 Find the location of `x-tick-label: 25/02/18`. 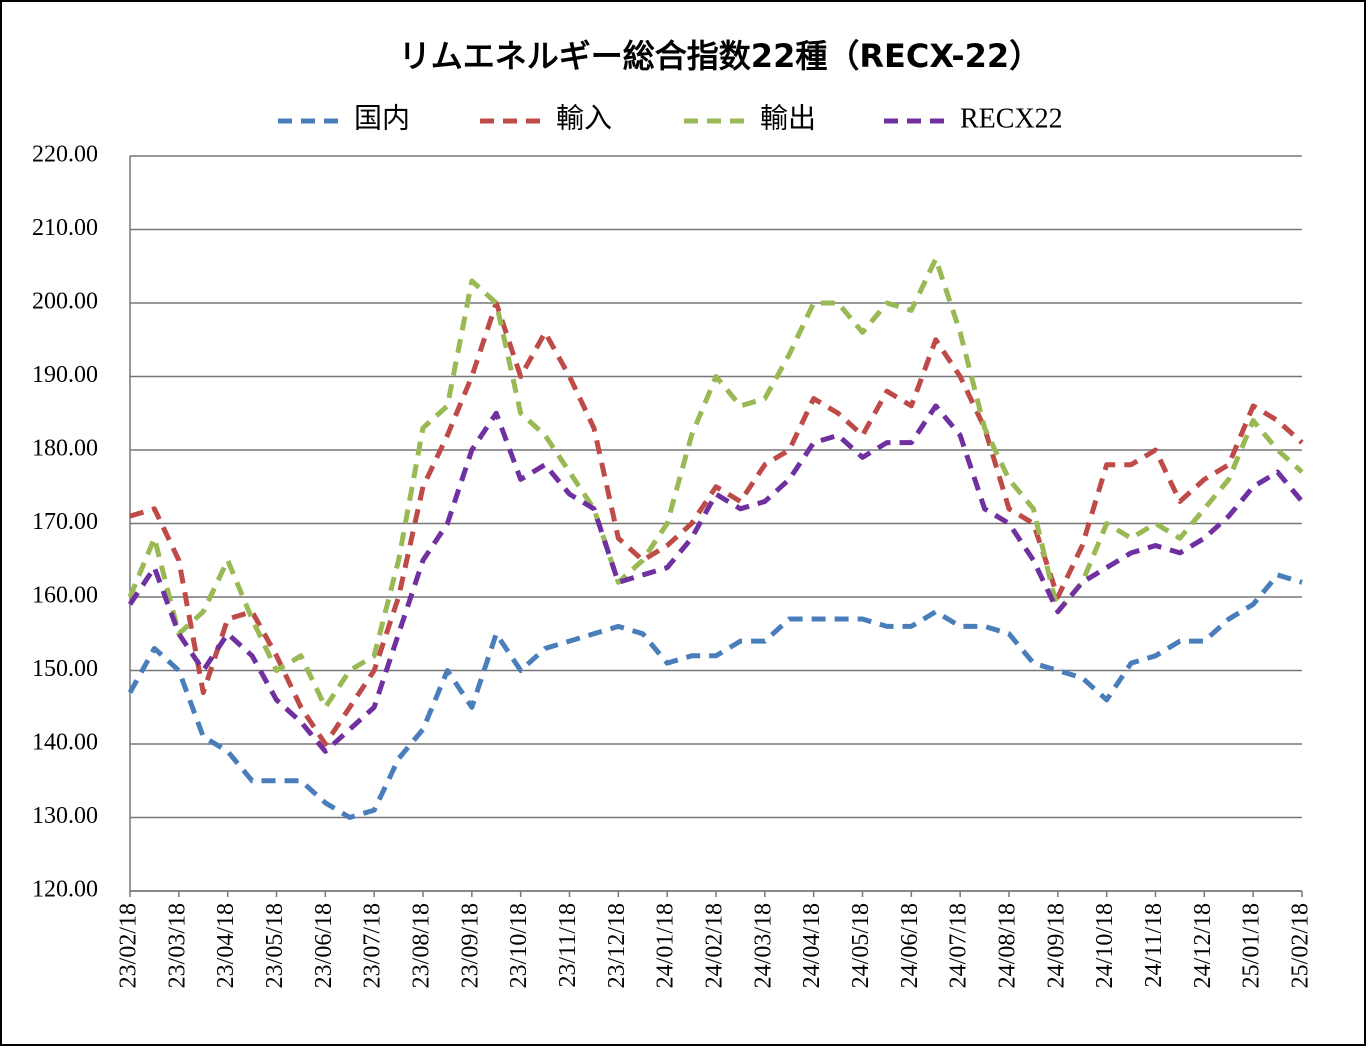

x-tick-label: 25/02/18 is located at coordinates (1301, 945).